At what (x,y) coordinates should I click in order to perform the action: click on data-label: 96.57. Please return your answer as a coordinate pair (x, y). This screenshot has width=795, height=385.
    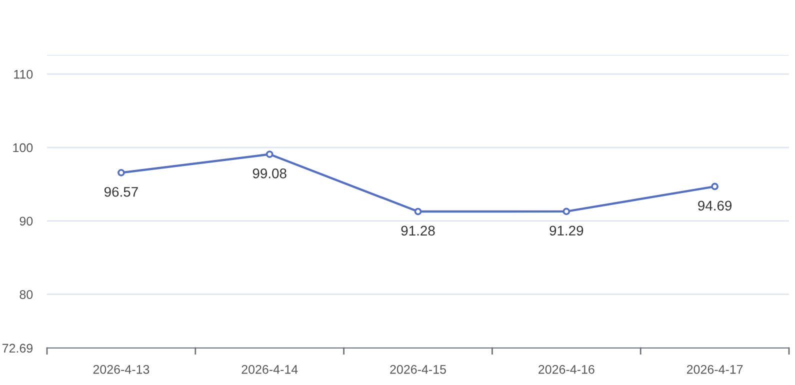
    Looking at the image, I should click on (121, 191).